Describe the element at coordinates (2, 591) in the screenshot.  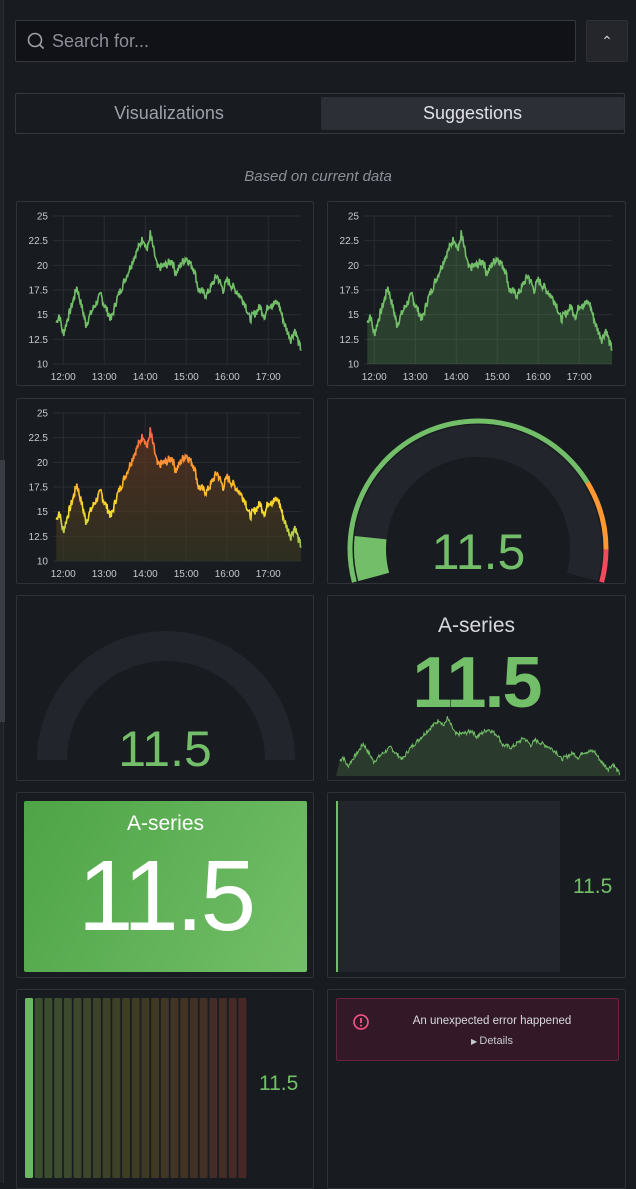
I see `scrollbar-thumb` at that location.